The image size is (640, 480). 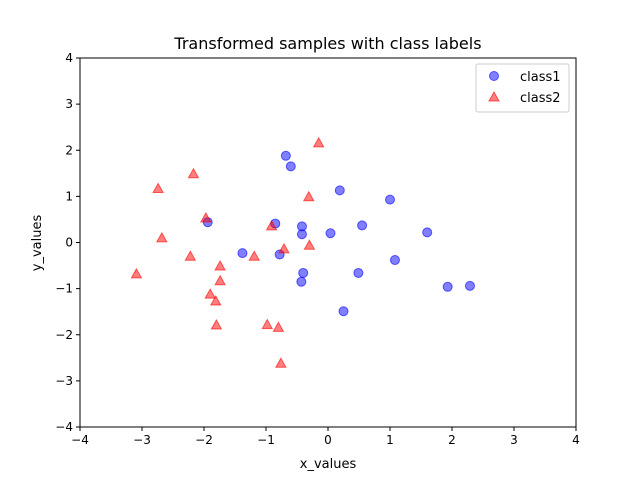 I want to click on legend: class1 class2, so click(x=522, y=88).